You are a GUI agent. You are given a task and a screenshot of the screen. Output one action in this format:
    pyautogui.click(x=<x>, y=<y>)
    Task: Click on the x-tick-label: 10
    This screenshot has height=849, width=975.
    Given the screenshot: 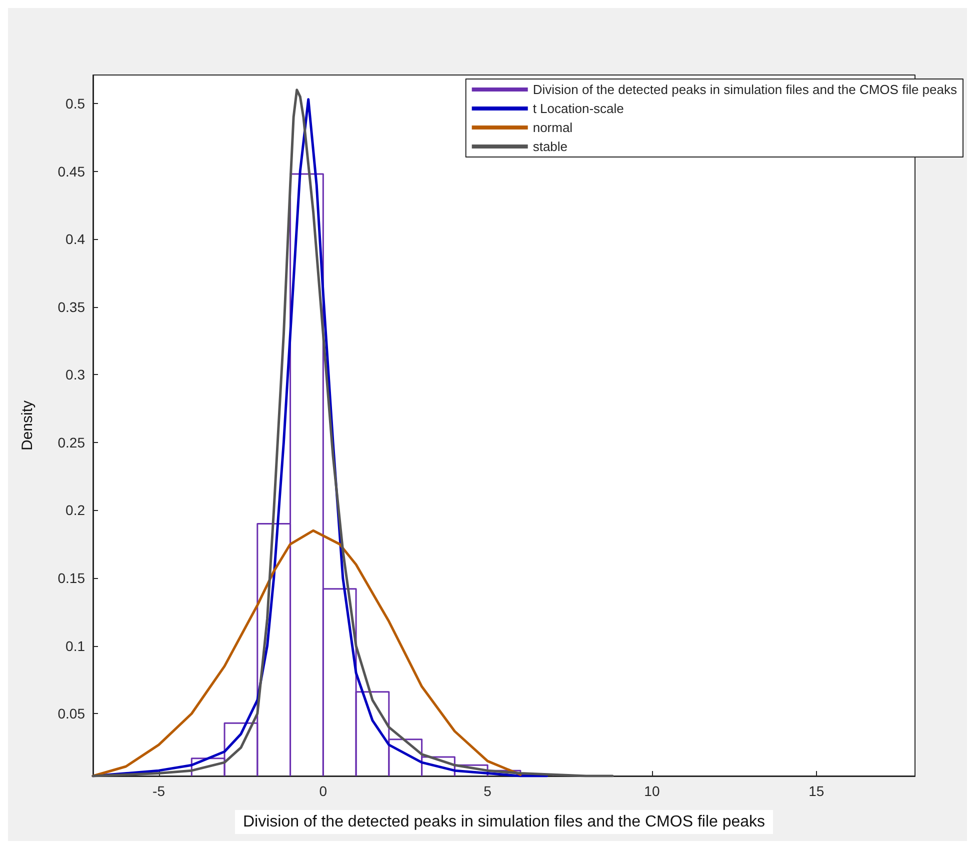 What is the action you would take?
    pyautogui.click(x=652, y=791)
    